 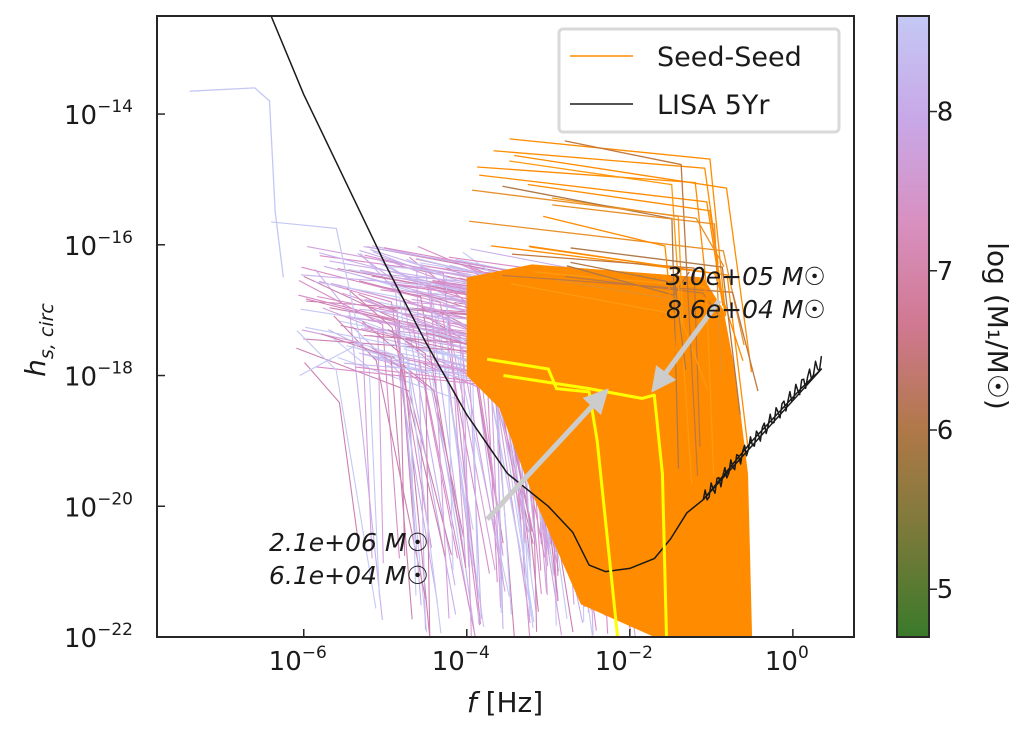 I want to click on y-tick-label: 10−18, so click(x=98, y=376).